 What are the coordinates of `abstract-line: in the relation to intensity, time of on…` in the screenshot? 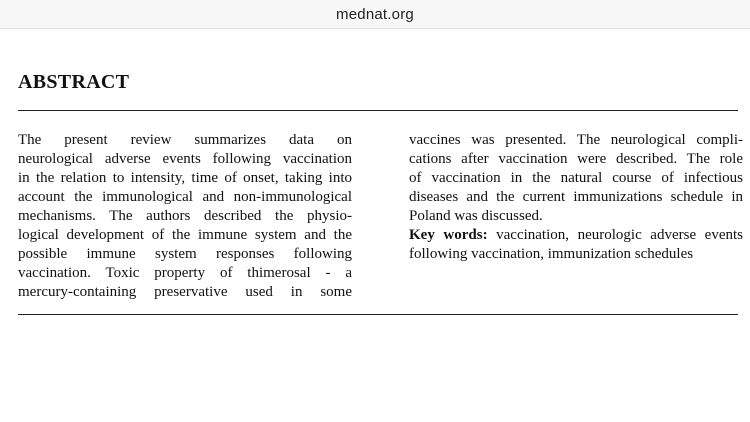 It's located at (185, 178).